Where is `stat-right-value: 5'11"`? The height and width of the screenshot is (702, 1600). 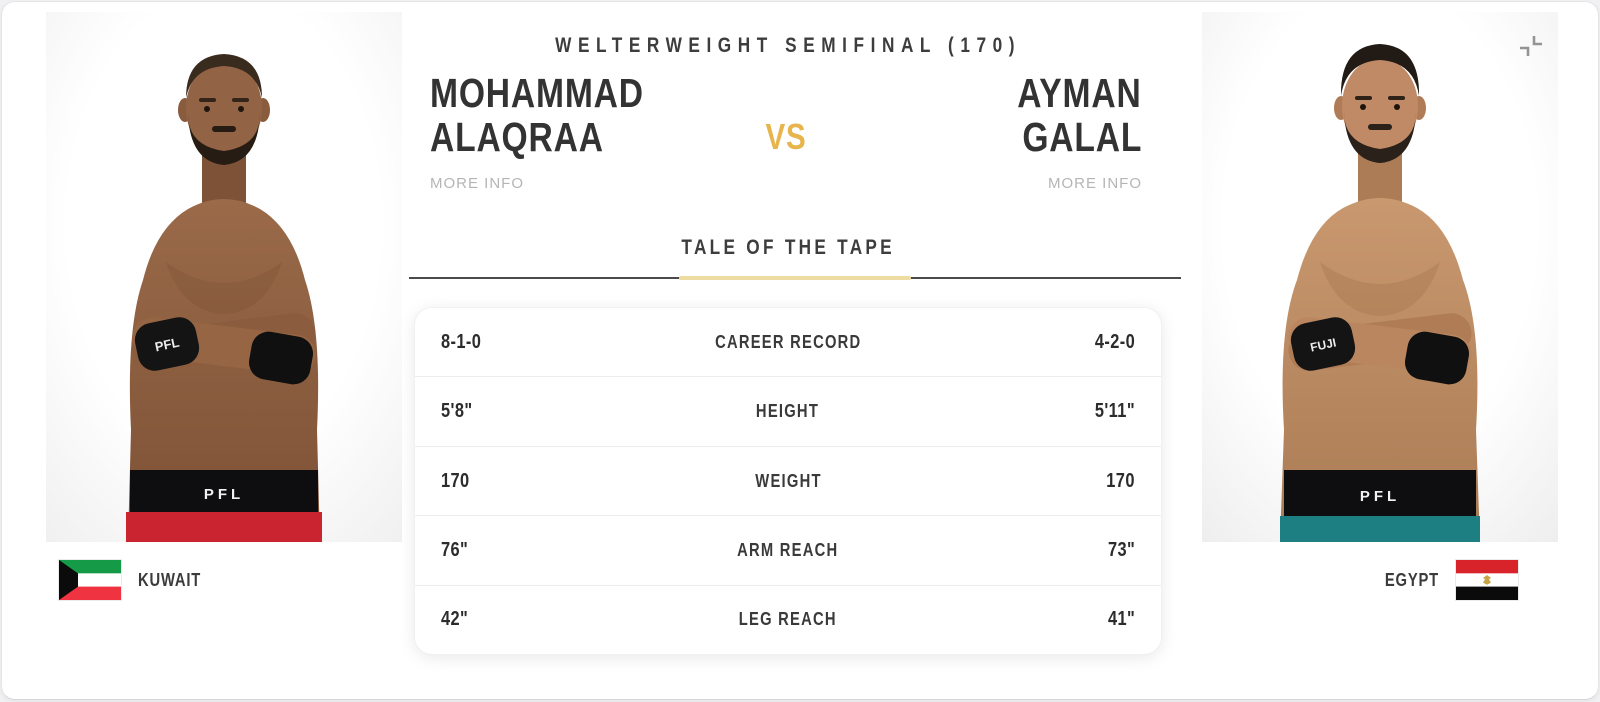
stat-right-value: 5'11" is located at coordinates (1114, 411).